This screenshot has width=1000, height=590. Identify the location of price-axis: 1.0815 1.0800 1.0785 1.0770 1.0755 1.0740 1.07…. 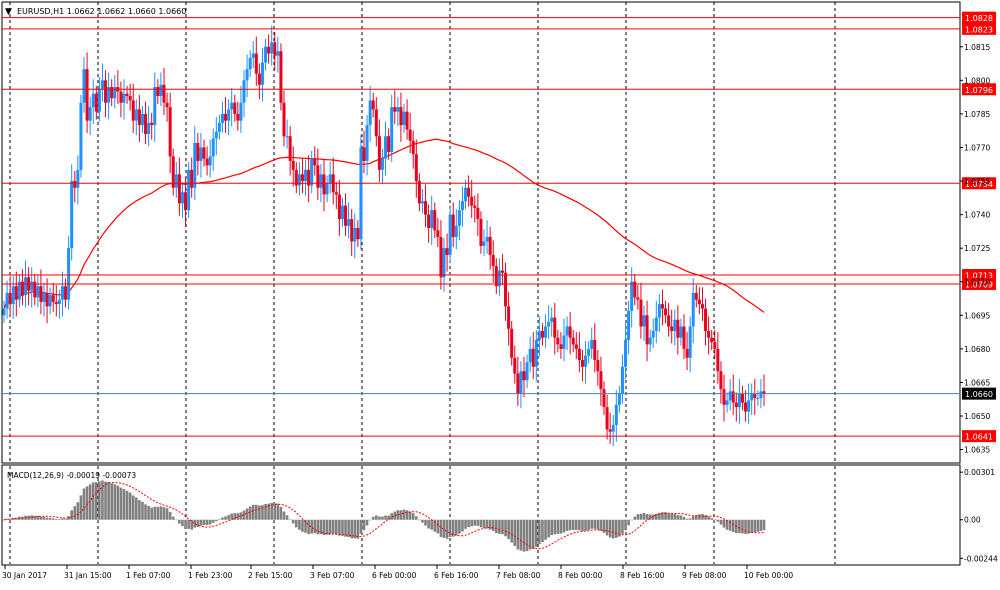
(975, 249).